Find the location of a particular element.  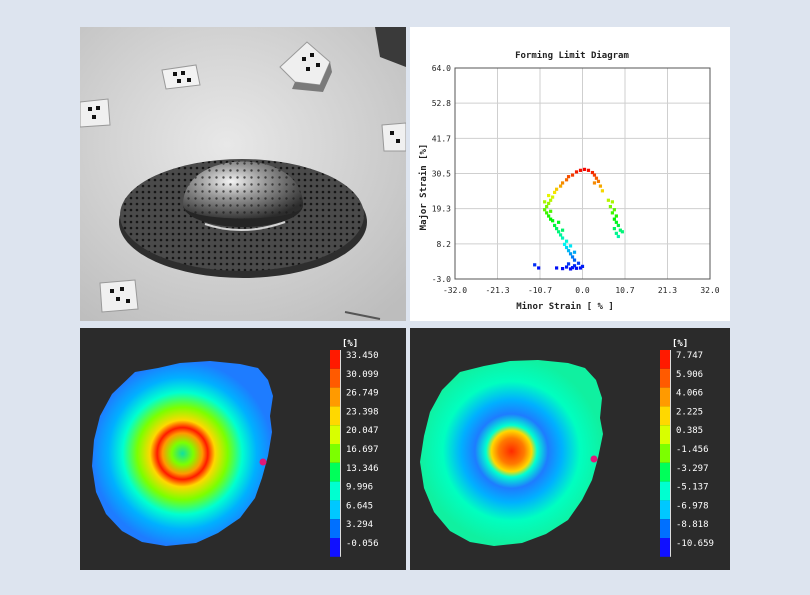

legend-value: -3.297 is located at coordinates (692, 469).